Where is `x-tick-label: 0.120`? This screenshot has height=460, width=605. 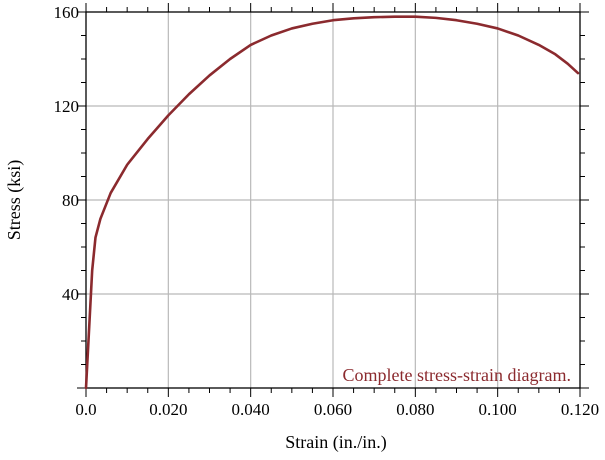
x-tick-label: 0.120 is located at coordinates (580, 409).